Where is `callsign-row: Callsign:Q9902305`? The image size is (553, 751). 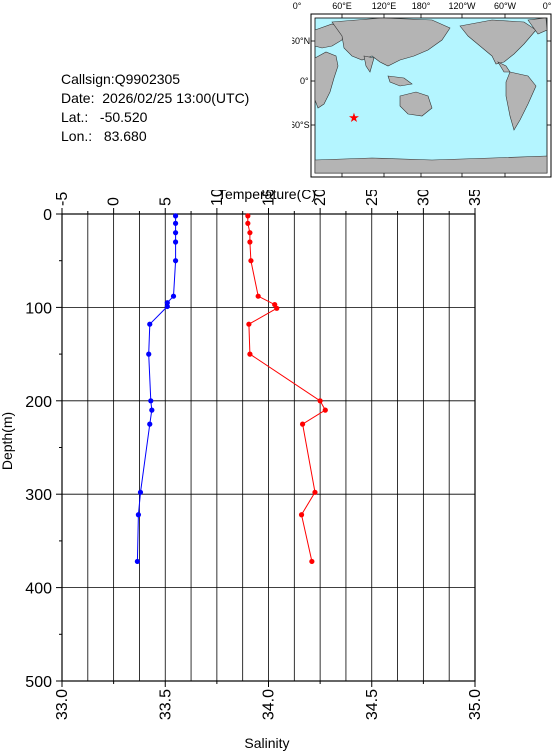
callsign-row: Callsign:Q9902305 is located at coordinates (155, 79).